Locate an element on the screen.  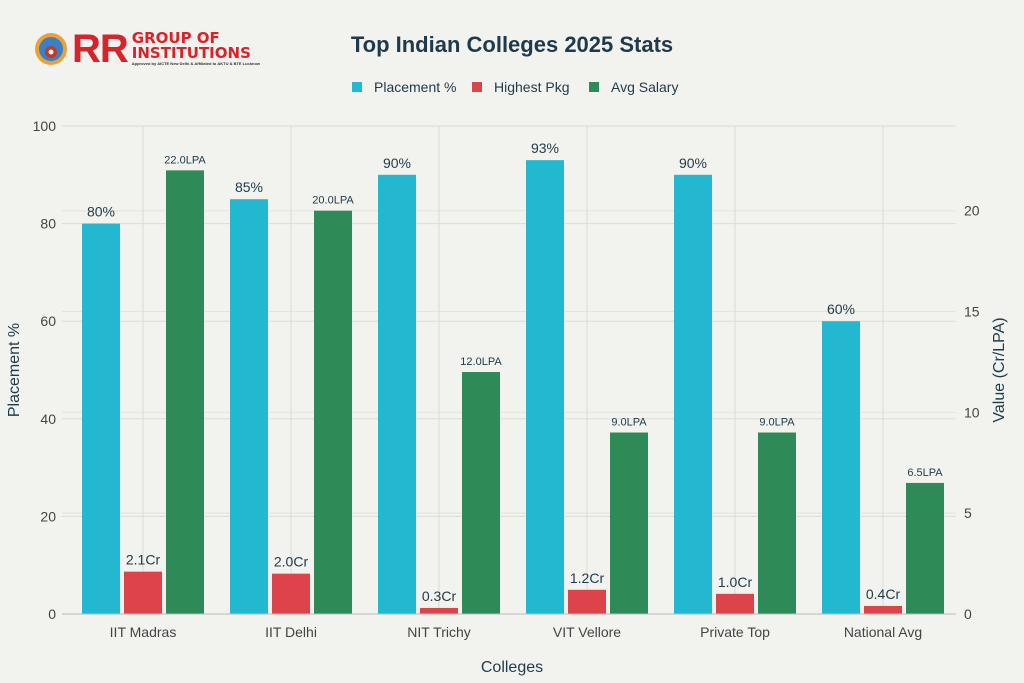
y-tick-left: 60 is located at coordinates (48, 321).